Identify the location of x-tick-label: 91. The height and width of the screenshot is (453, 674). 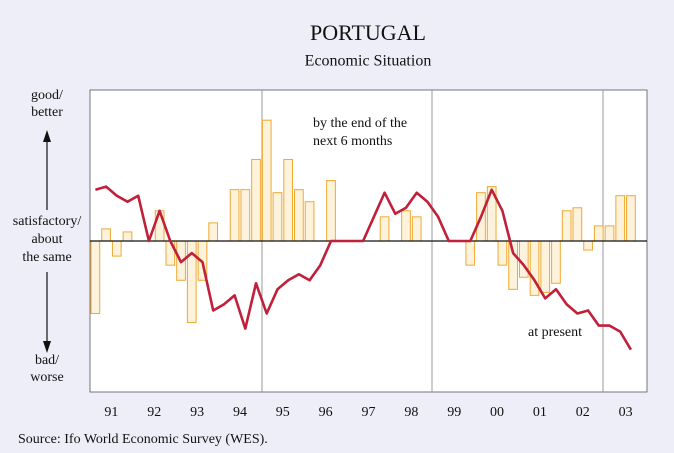
(111, 412).